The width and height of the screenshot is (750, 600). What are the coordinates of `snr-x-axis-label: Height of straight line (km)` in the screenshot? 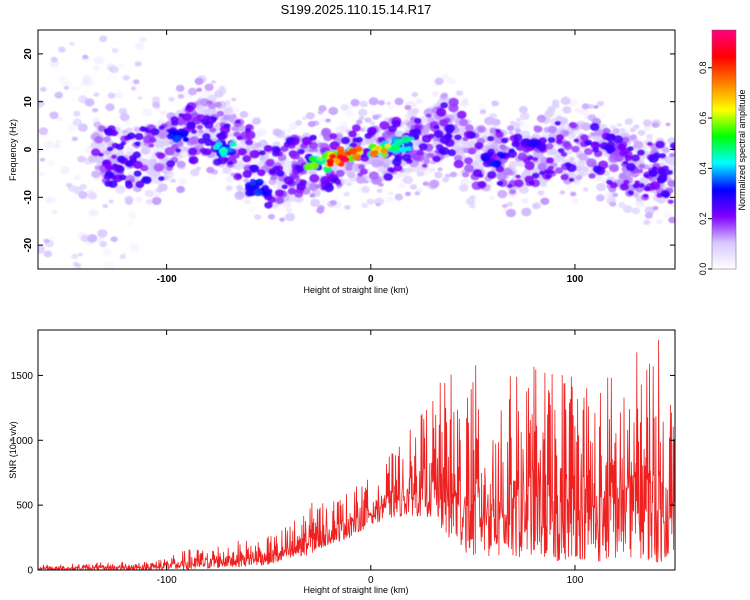 It's located at (355, 590).